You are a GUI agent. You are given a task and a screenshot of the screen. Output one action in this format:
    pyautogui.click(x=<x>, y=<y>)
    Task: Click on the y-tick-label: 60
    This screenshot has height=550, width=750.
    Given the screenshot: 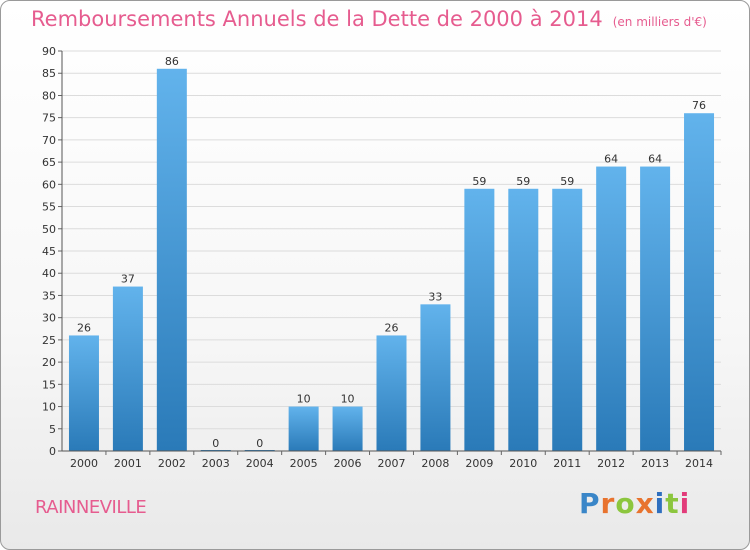 What is the action you would take?
    pyautogui.click(x=49, y=184)
    